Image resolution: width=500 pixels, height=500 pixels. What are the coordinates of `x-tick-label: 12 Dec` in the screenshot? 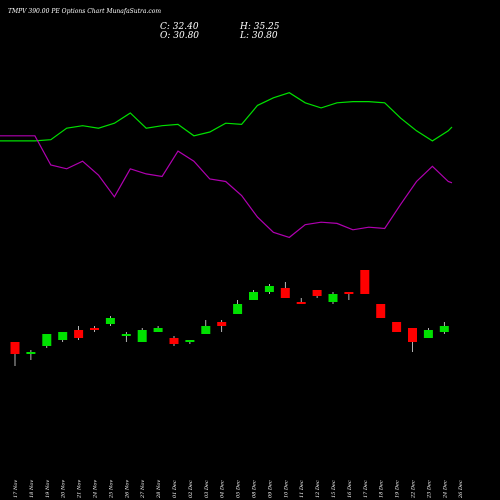 It's located at (318, 489).